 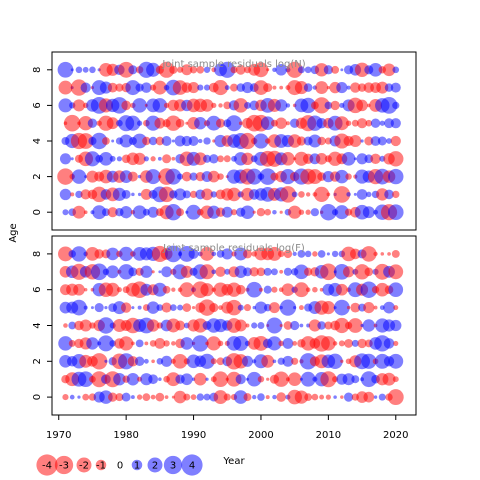 I want to click on y-tick-label: 0, so click(x=37, y=397).